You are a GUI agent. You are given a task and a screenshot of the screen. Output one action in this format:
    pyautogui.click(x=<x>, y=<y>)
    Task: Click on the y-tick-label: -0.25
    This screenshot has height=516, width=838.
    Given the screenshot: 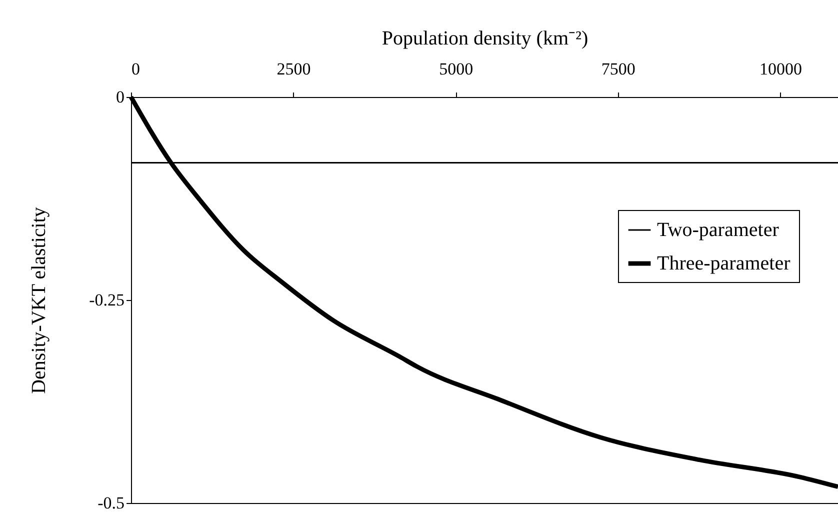 What is the action you would take?
    pyautogui.click(x=106, y=300)
    